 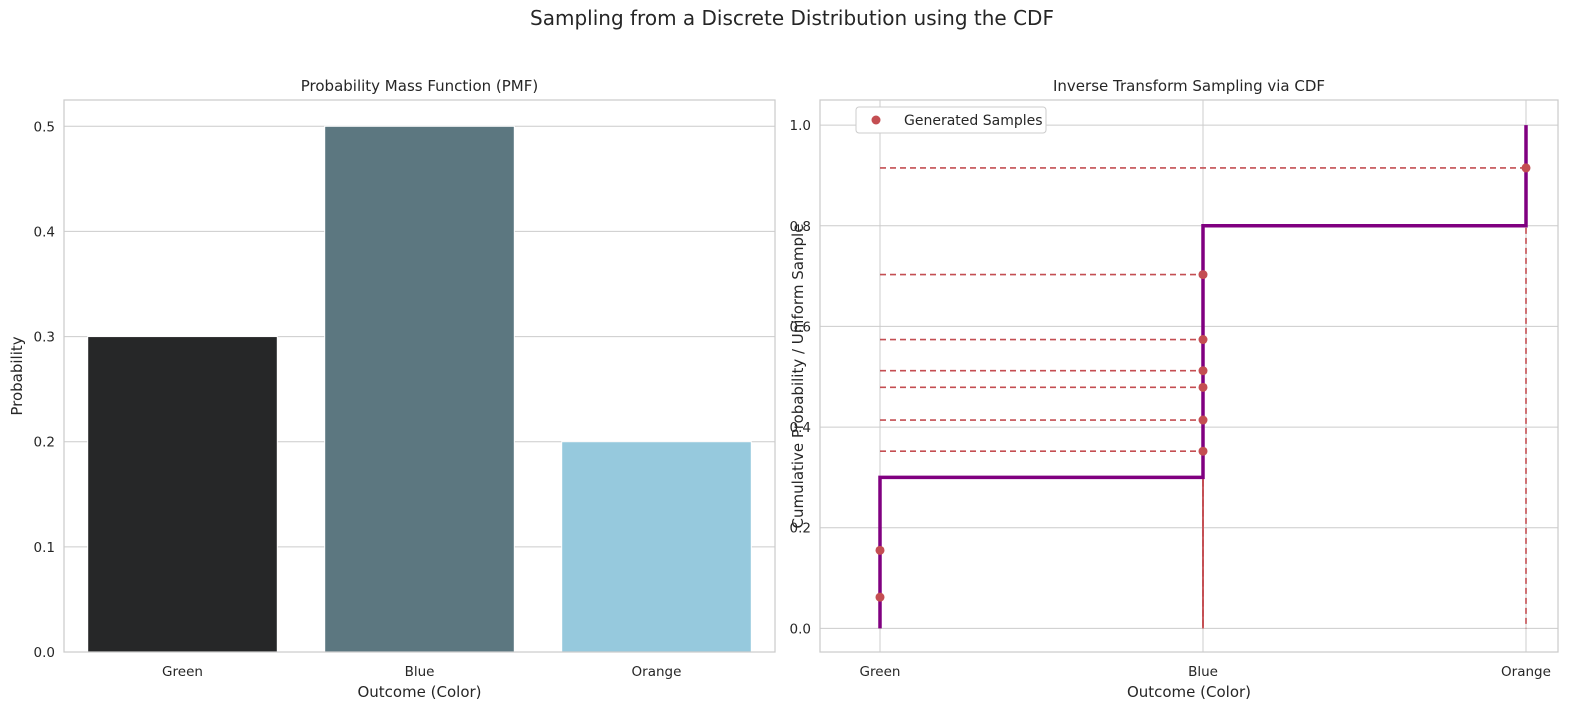 I want to click on pmf-x-tick-label: Blue, so click(x=420, y=672).